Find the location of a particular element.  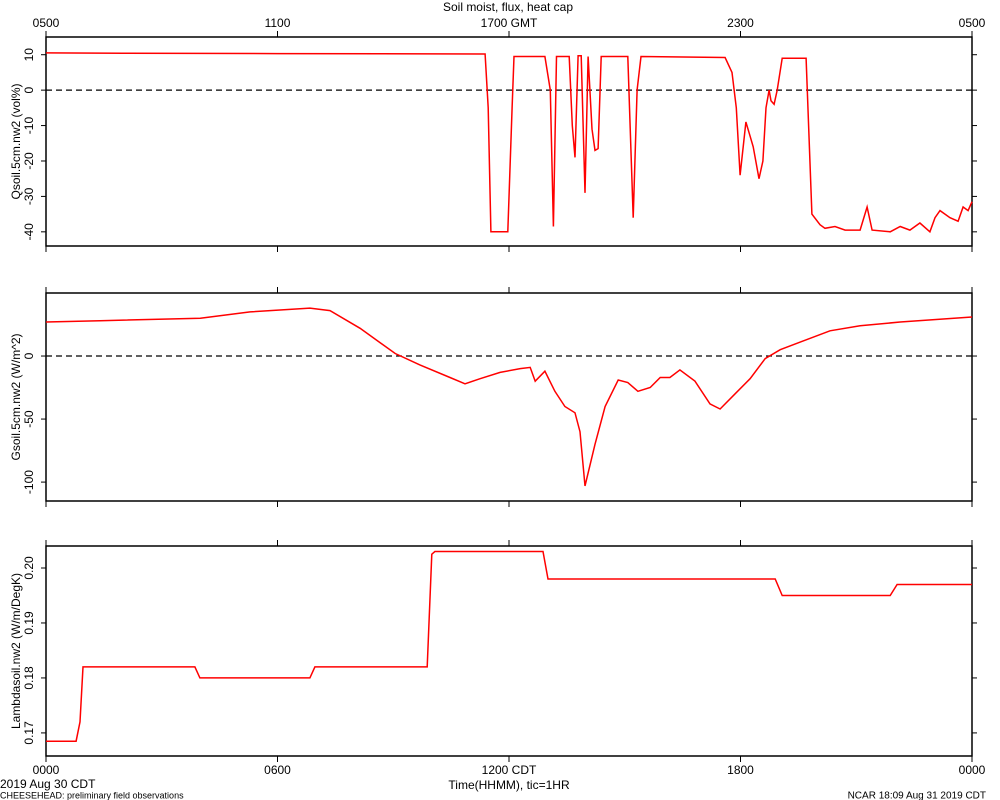

y-axis-label: Qsoil.5cm.nw2 (vol%) is located at coordinates (16, 141).